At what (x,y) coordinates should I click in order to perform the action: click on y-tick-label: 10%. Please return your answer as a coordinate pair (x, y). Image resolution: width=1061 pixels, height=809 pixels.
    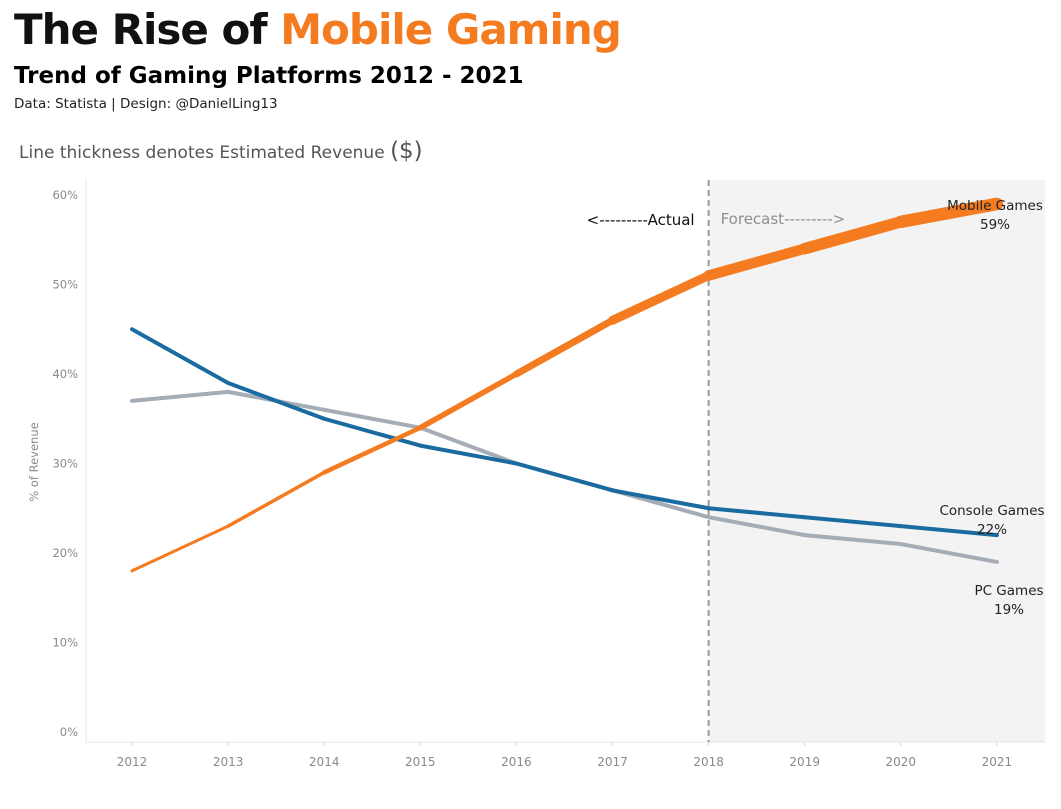
    Looking at the image, I should click on (65, 643).